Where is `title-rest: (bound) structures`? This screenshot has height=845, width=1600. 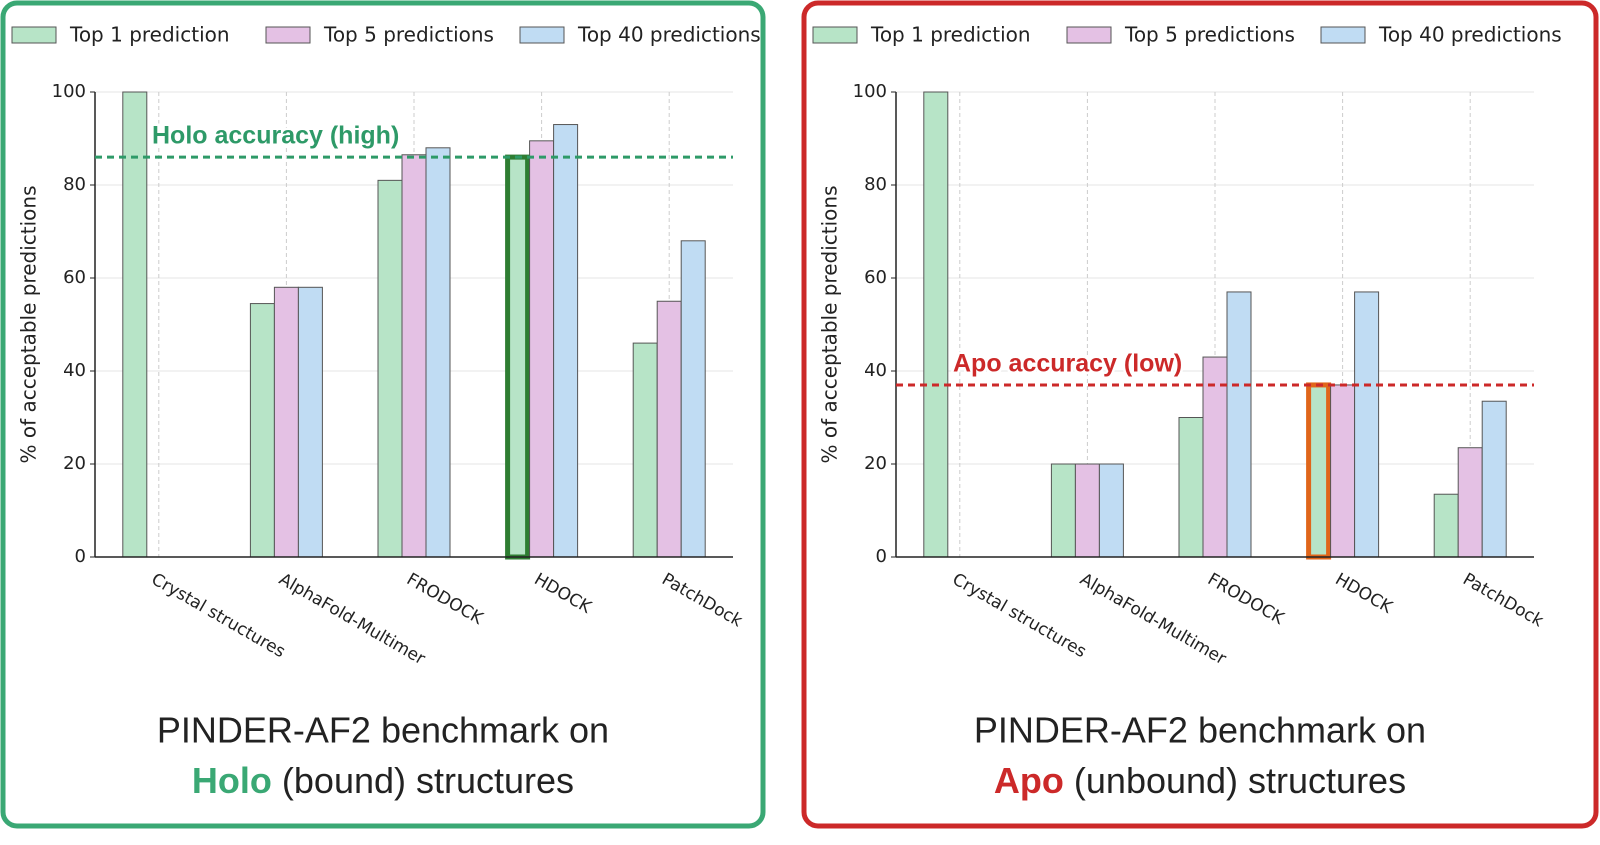
title-rest: (bound) structures is located at coordinates (428, 780).